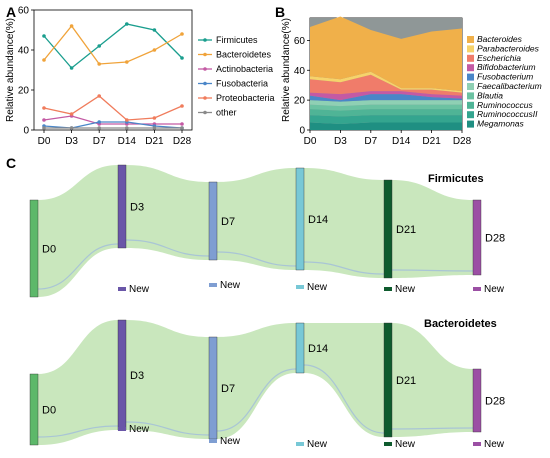 This screenshot has width=550, height=458. What do you see at coordinates (501, 124) in the screenshot?
I see `legend-label: Megamonas` at bounding box center [501, 124].